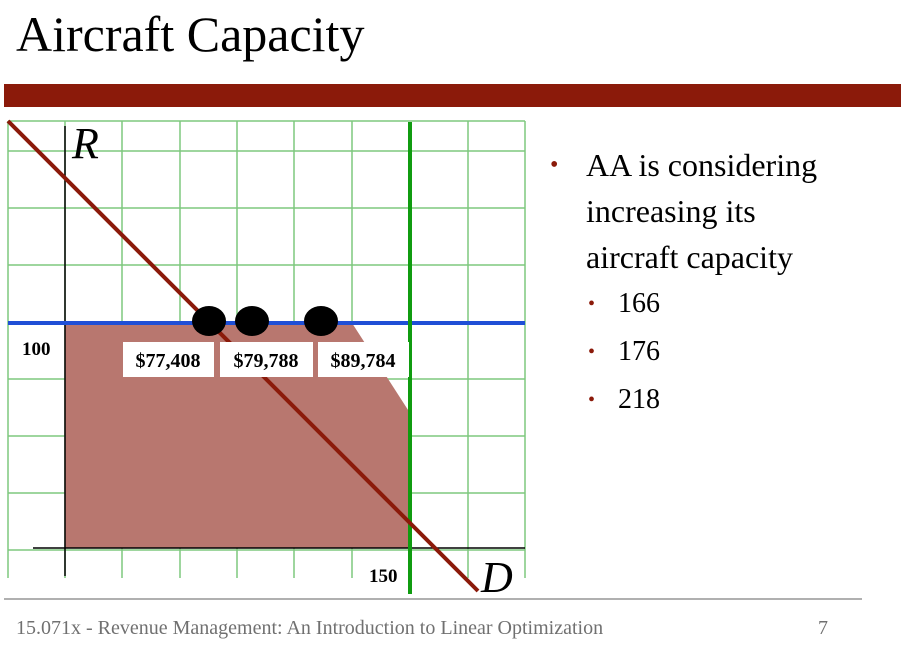 The width and height of the screenshot is (906, 655). I want to click on svg-text: $79,788, so click(266, 361).